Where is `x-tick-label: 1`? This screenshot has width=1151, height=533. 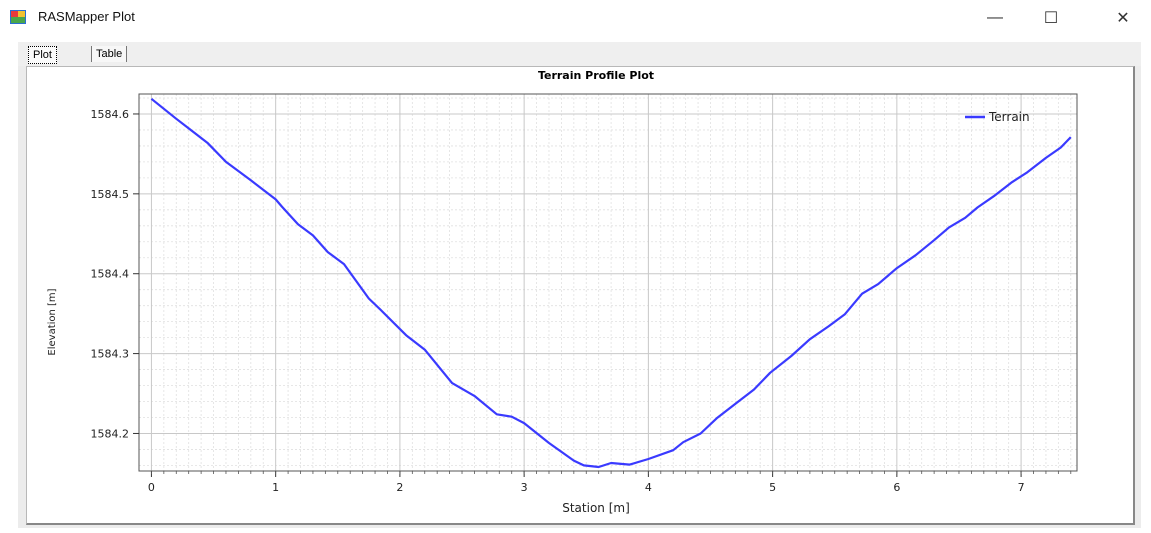
x-tick-label: 1 is located at coordinates (275, 487).